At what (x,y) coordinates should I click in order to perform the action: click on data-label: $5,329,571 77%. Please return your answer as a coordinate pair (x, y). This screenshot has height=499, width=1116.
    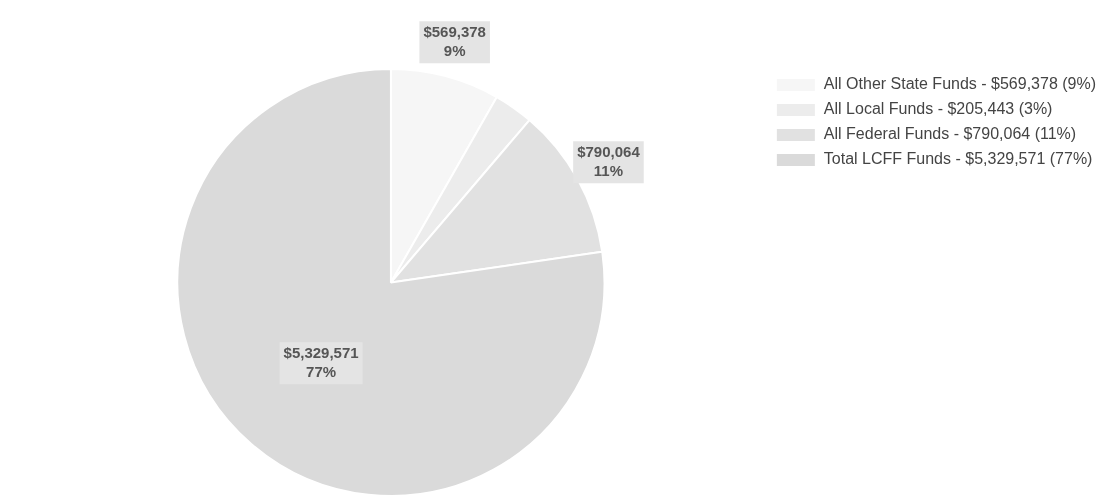
    Looking at the image, I should click on (321, 361).